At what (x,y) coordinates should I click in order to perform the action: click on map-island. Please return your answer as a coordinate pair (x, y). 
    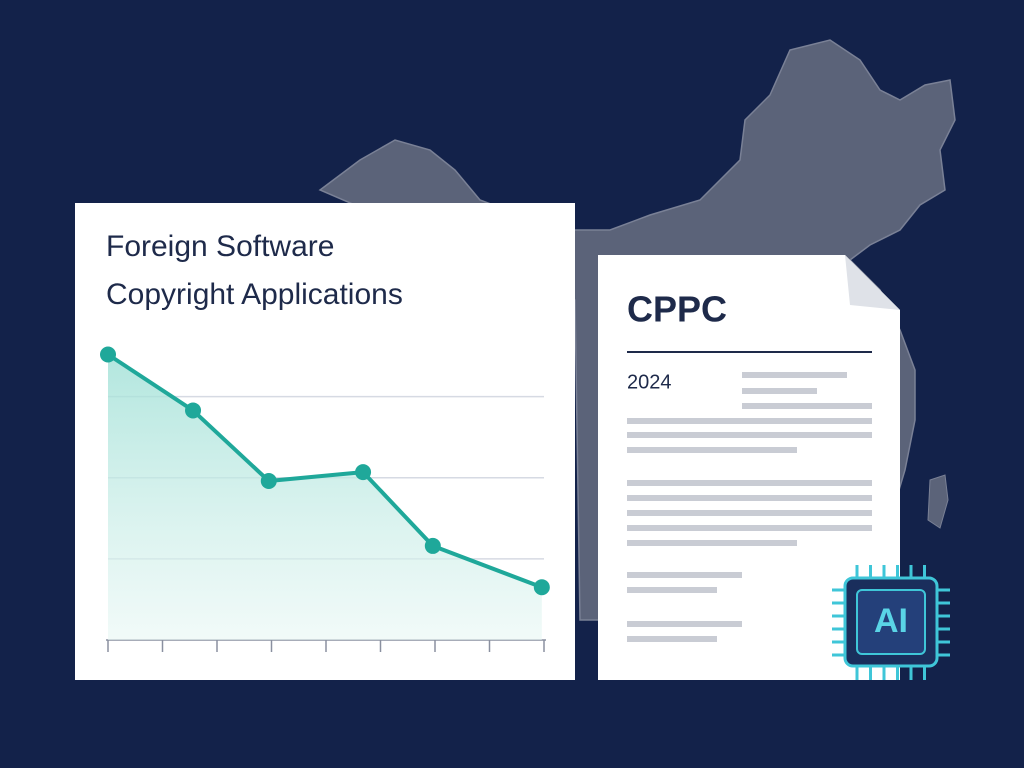
    Looking at the image, I should click on (938, 501).